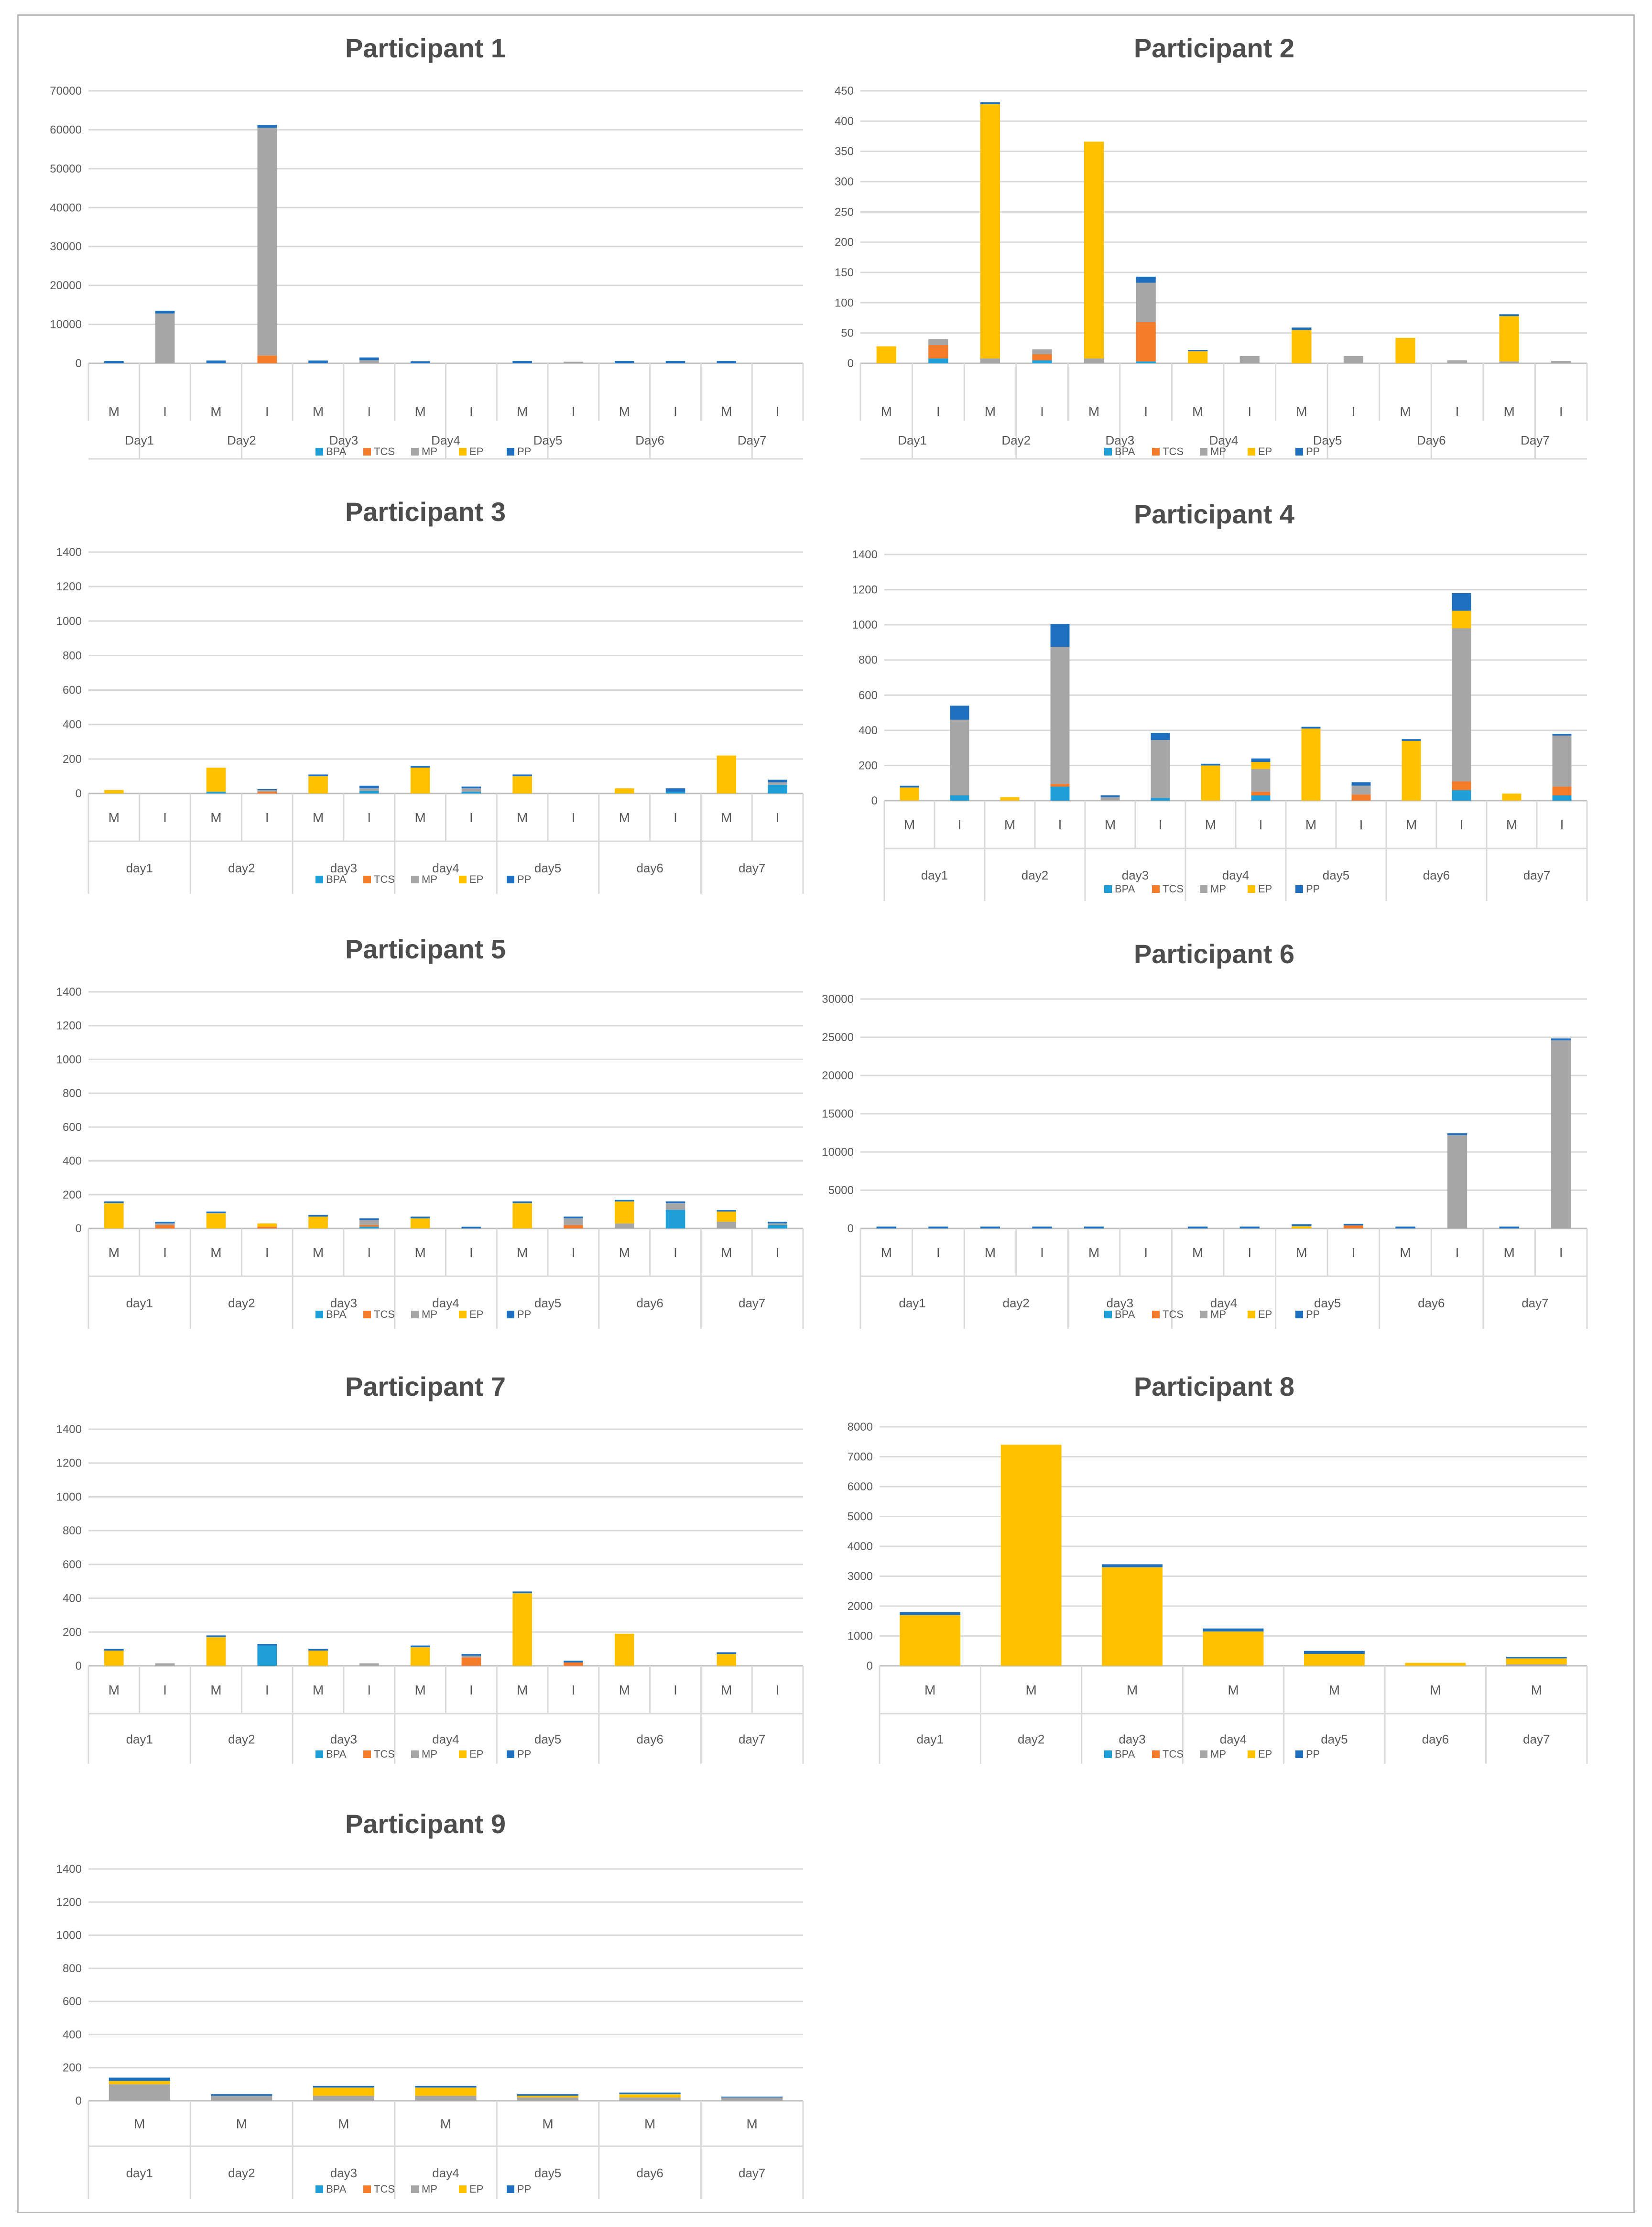 Image resolution: width=1652 pixels, height=2227 pixels. Describe the element at coordinates (1431, 440) in the screenshot. I see `day-label: Day6` at that location.